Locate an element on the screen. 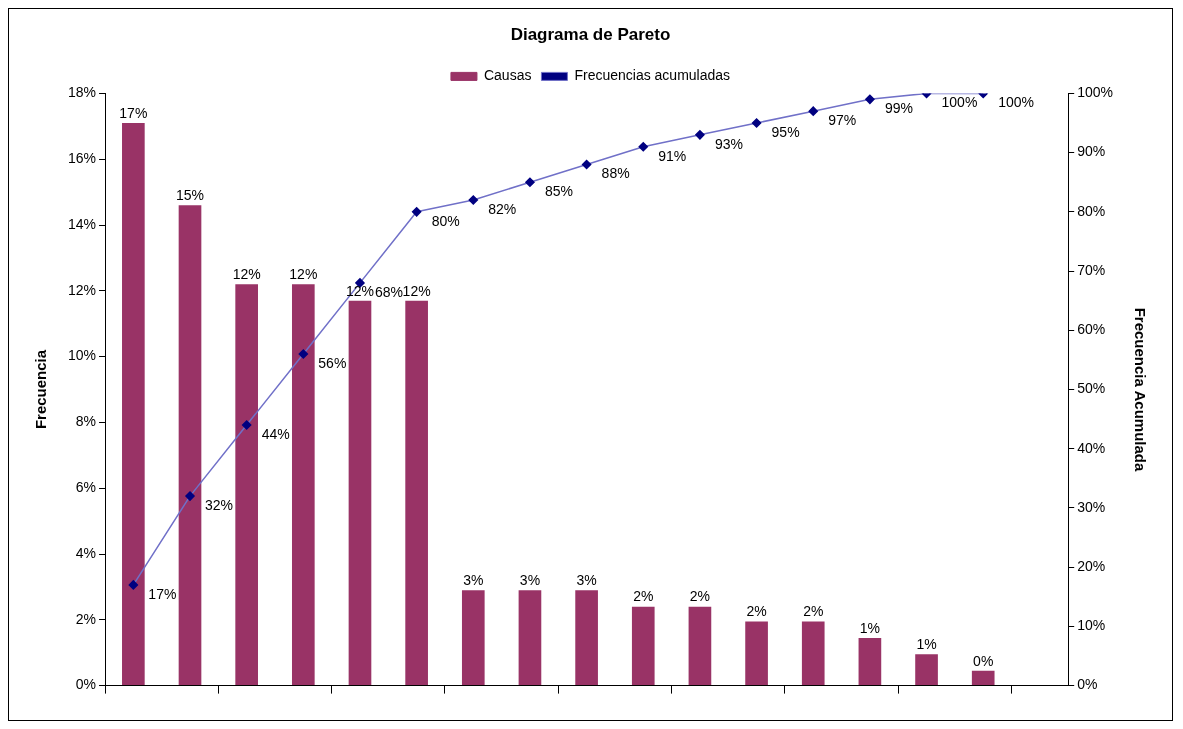 This screenshot has width=1183, height=729. y-tick-label: 8% is located at coordinates (86, 421).